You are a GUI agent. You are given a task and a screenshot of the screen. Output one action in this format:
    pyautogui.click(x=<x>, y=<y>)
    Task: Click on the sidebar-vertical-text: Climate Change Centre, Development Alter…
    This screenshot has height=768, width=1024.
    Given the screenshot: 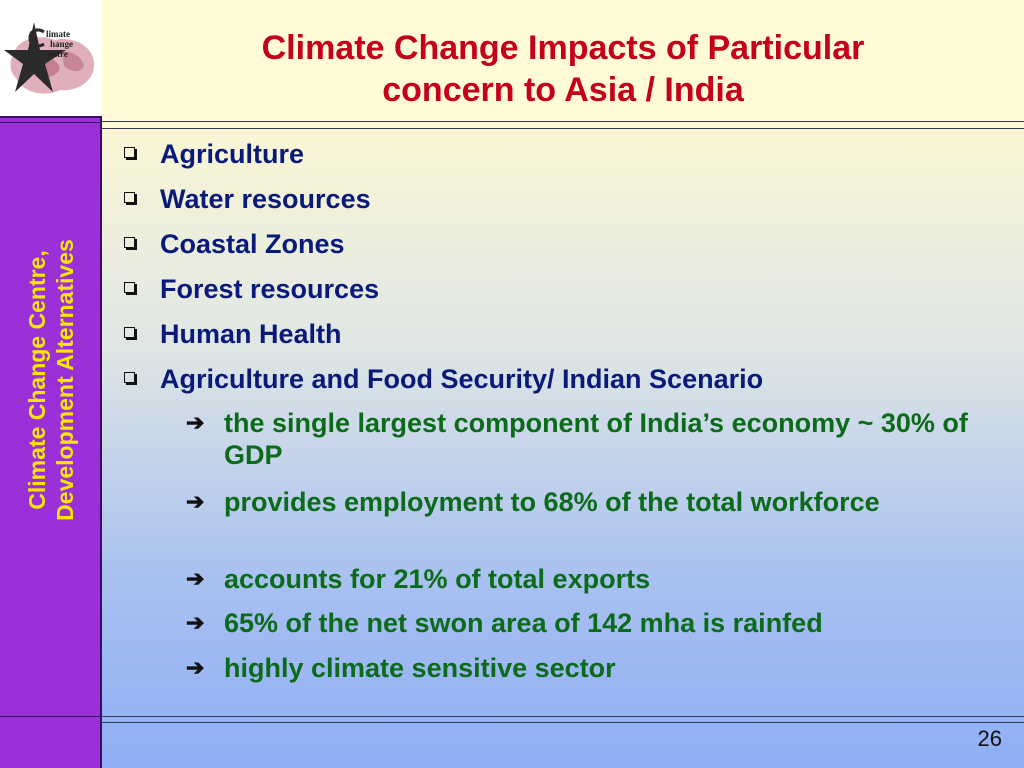 What is the action you would take?
    pyautogui.click(x=51, y=380)
    